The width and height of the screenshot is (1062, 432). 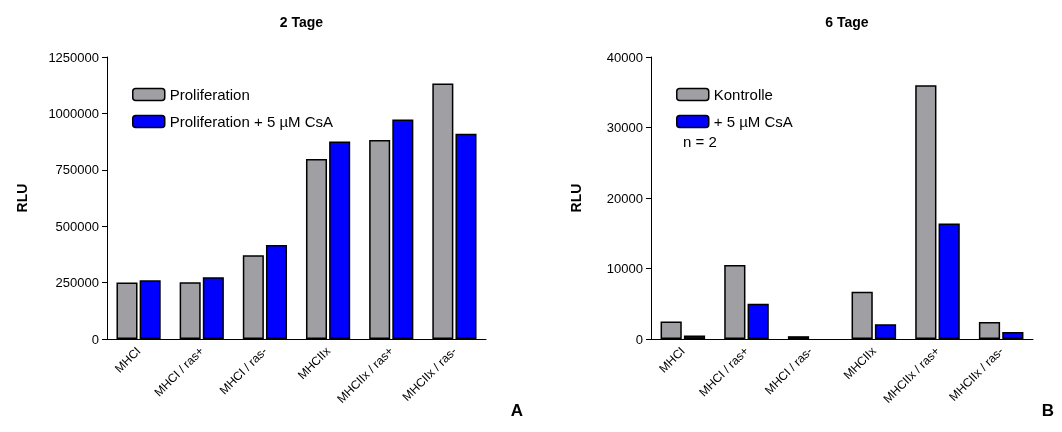 I want to click on chart-title: 6 Tage, so click(x=847, y=22).